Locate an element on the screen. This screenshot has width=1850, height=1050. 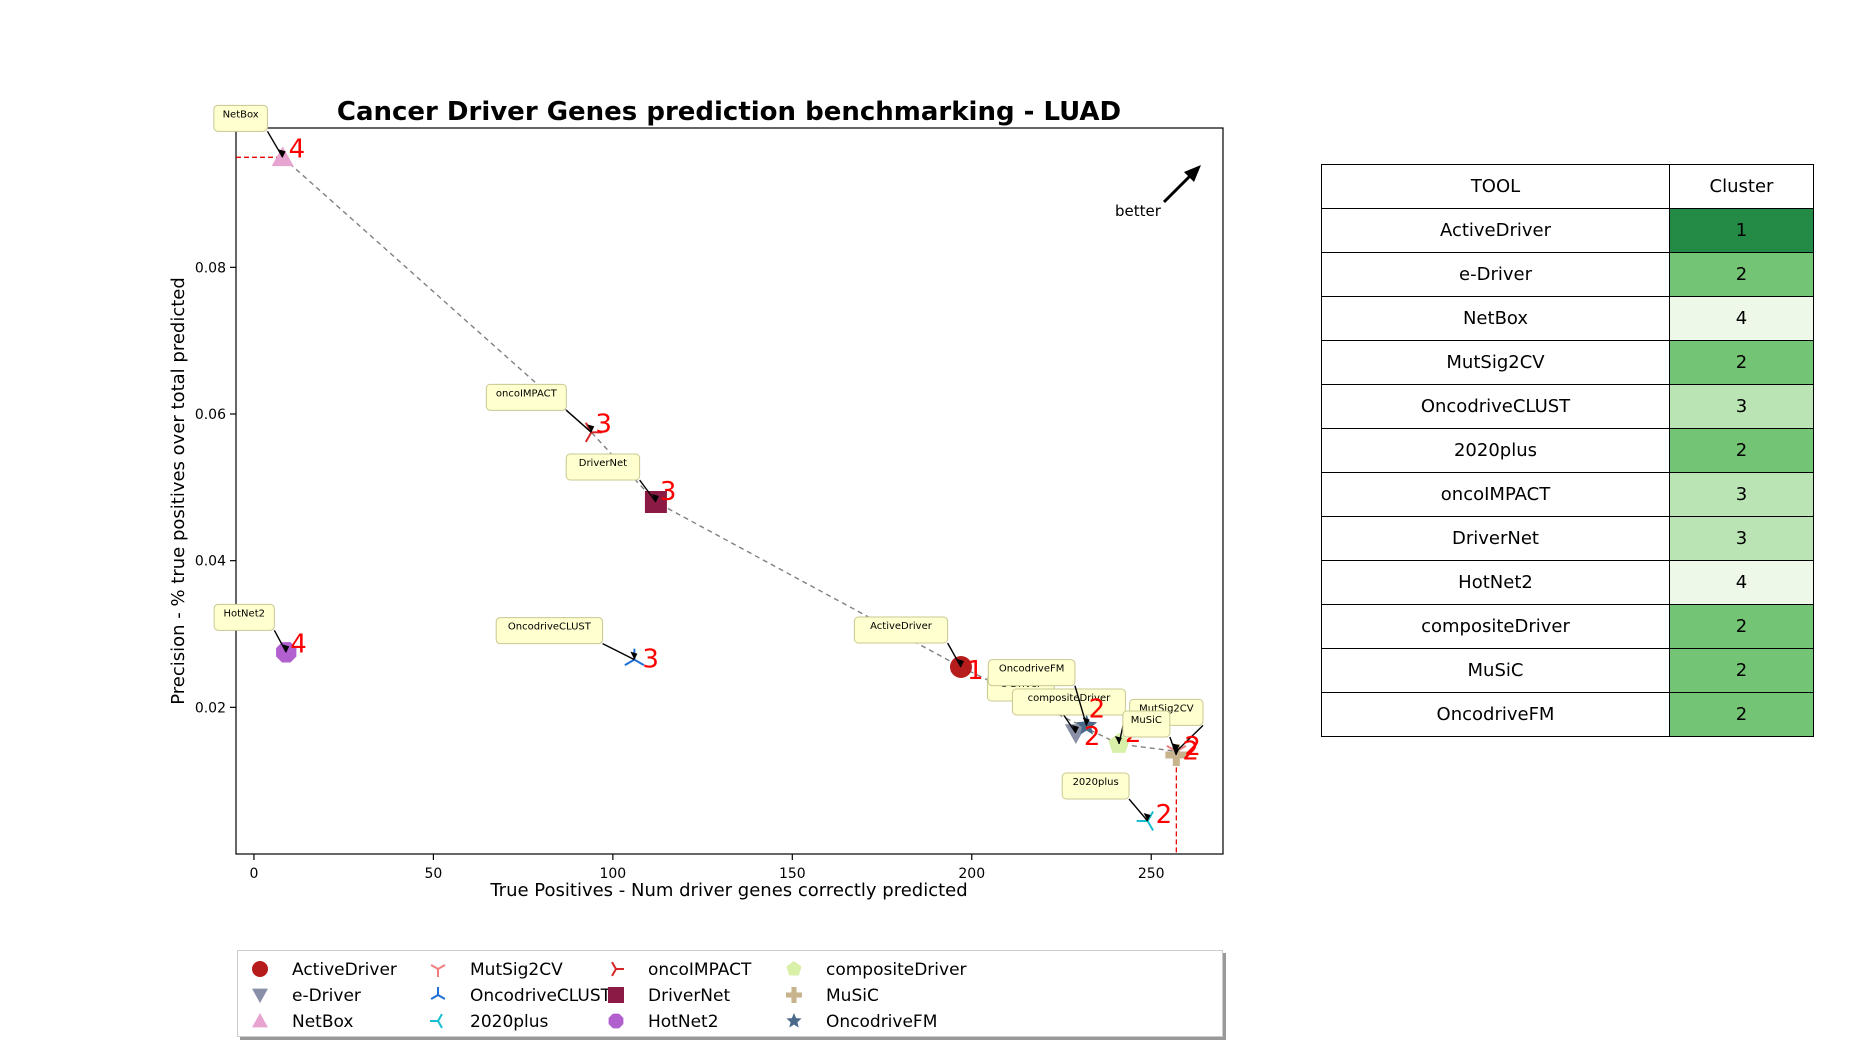
header-cluster: Cluster is located at coordinates (1741, 186).